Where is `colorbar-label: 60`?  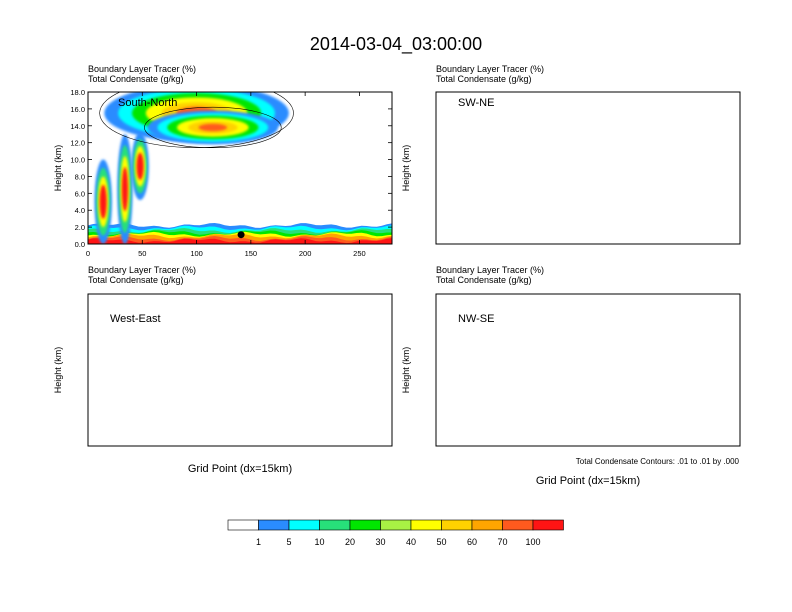 colorbar-label: 60 is located at coordinates (472, 542).